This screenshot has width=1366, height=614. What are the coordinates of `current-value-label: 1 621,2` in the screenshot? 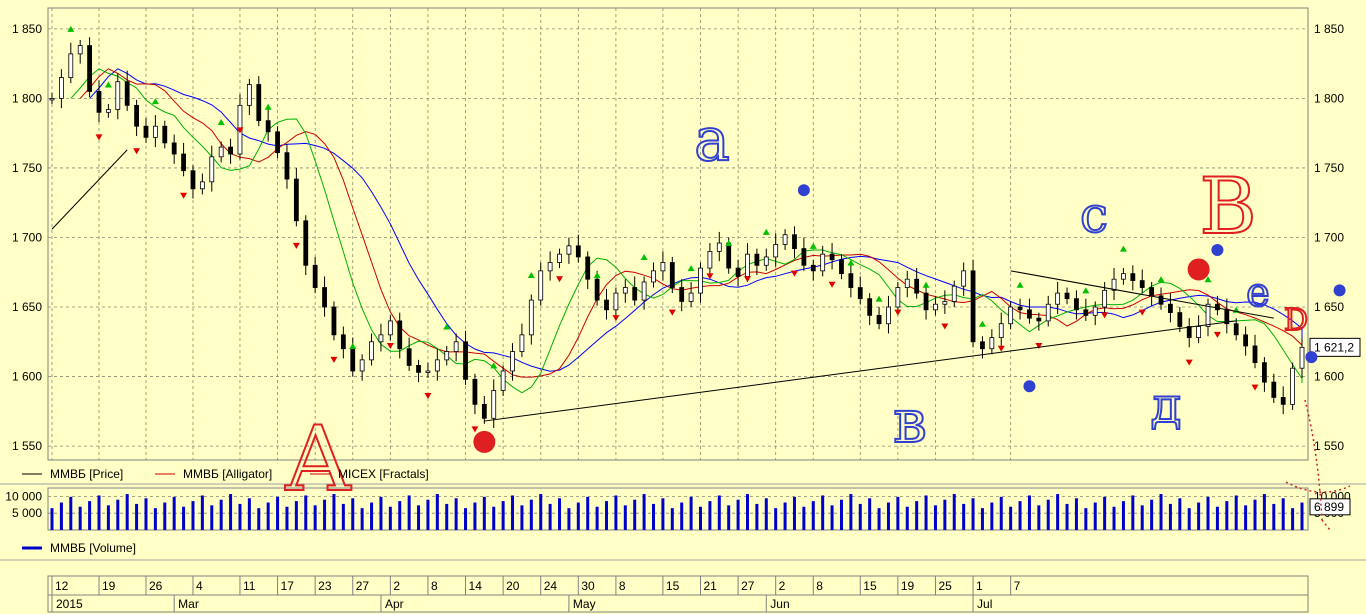 It's located at (1334, 347).